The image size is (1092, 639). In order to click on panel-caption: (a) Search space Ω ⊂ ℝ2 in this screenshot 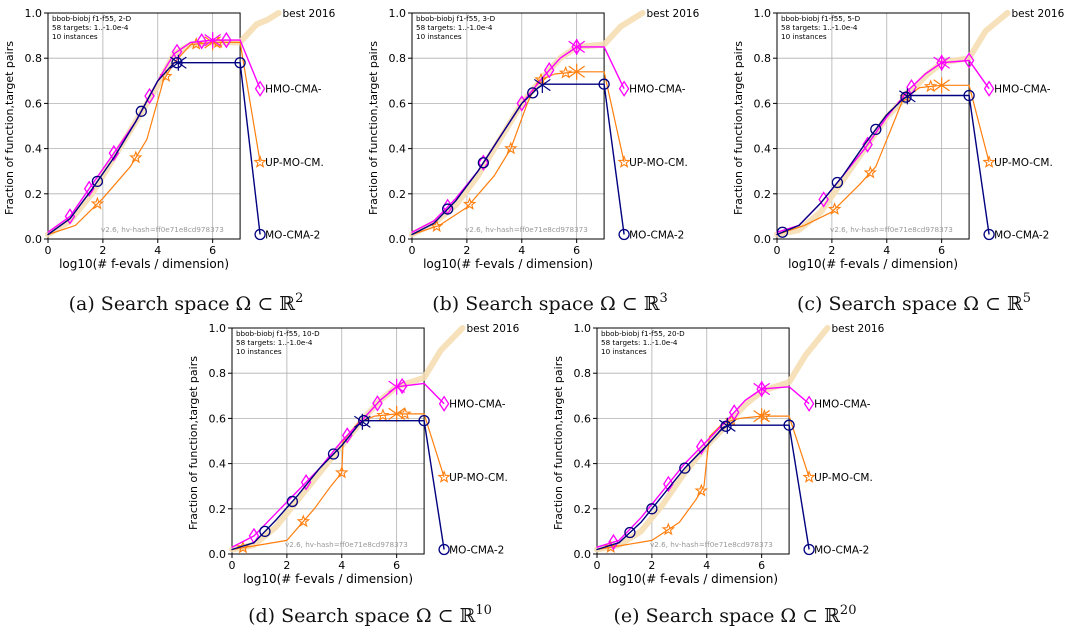, I will do `click(186, 303)`.